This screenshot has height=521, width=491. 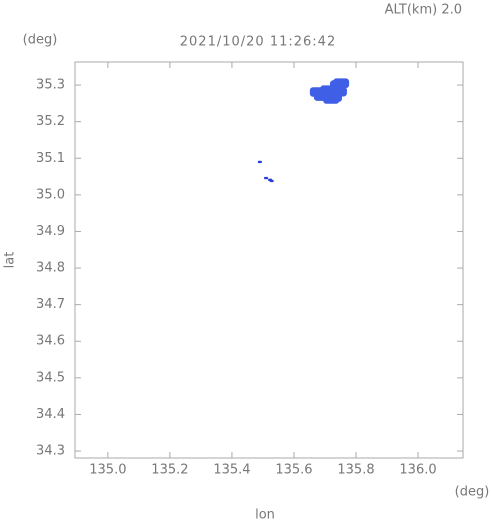 What do you see at coordinates (231, 470) in the screenshot?
I see `x-tick-label: 135.4` at bounding box center [231, 470].